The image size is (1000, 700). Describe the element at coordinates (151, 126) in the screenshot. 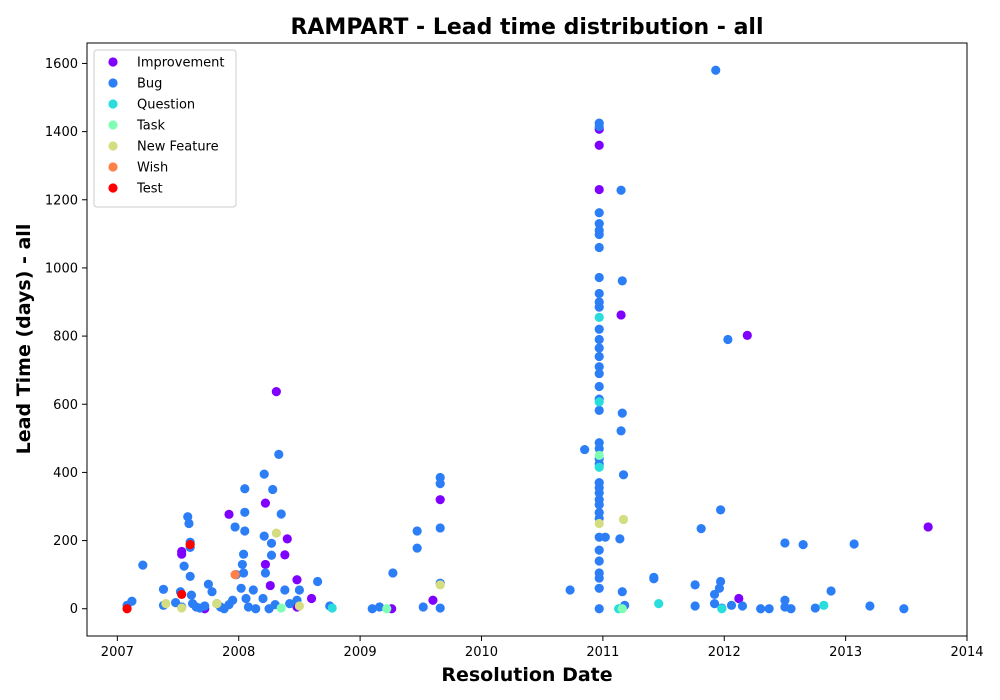

I see `legend-label: Task` at that location.